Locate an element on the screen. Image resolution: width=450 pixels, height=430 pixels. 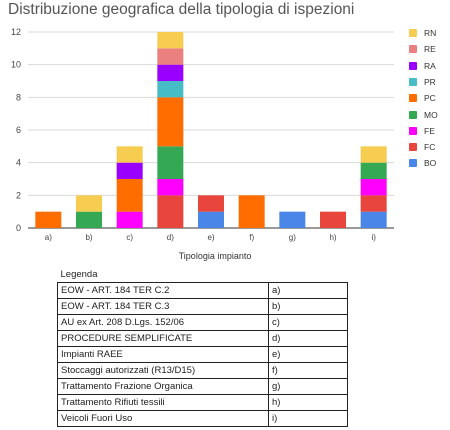
bar-segment-pr is located at coordinates (170, 89).